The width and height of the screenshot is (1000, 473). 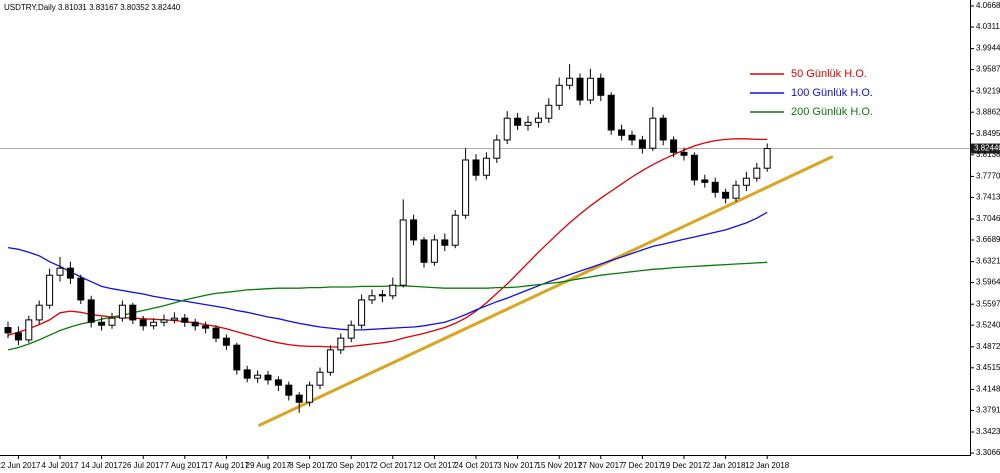 I want to click on x-tick-label: 17 Aug 2017, so click(x=226, y=465).